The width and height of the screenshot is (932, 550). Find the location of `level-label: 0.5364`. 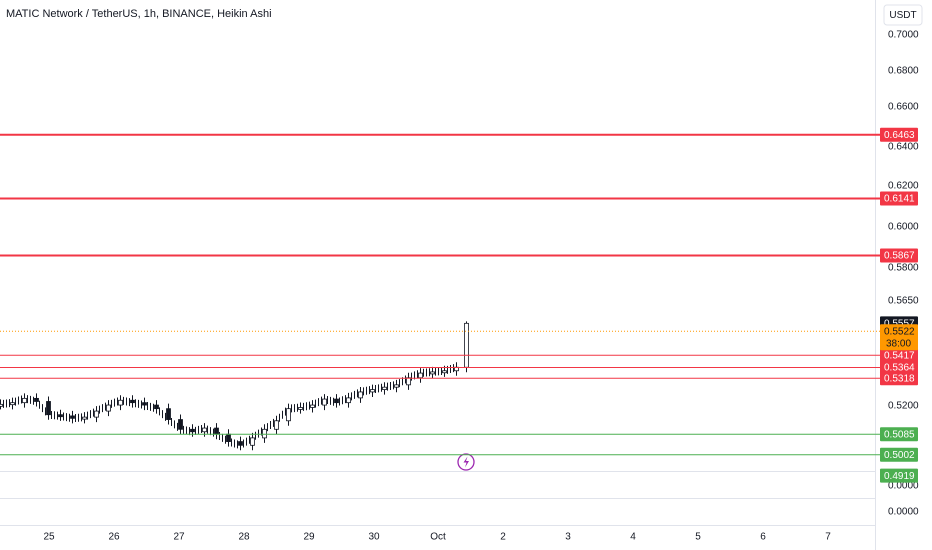

level-label: 0.5364 is located at coordinates (899, 368).